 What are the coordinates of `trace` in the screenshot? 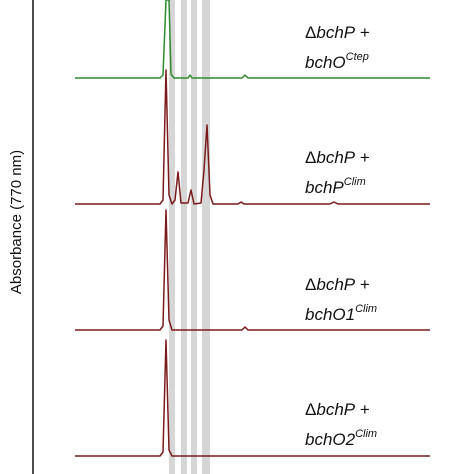 It's located at (252, 39).